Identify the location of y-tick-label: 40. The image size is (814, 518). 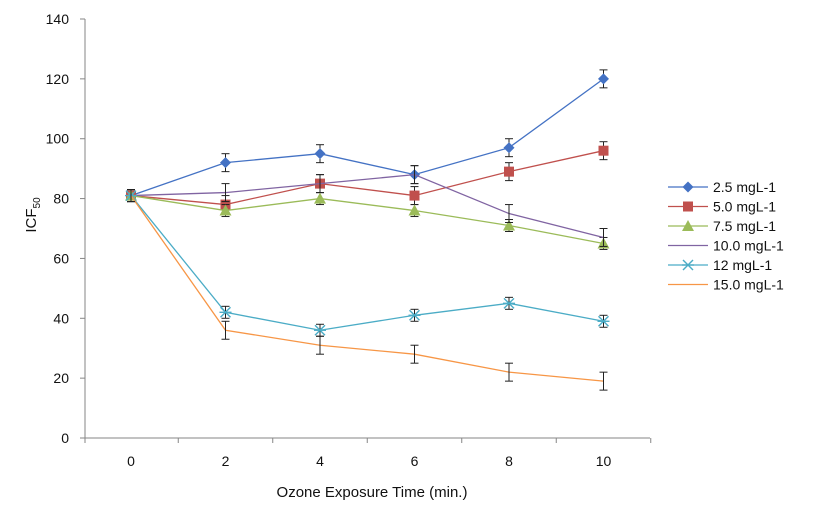
(61, 318).